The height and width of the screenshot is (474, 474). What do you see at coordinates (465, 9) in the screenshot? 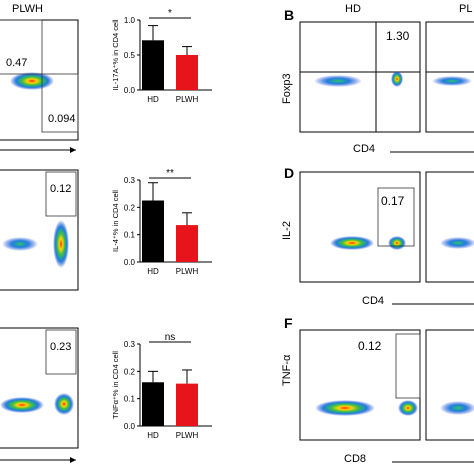
I see `plwh-header-cut: PL` at bounding box center [465, 9].